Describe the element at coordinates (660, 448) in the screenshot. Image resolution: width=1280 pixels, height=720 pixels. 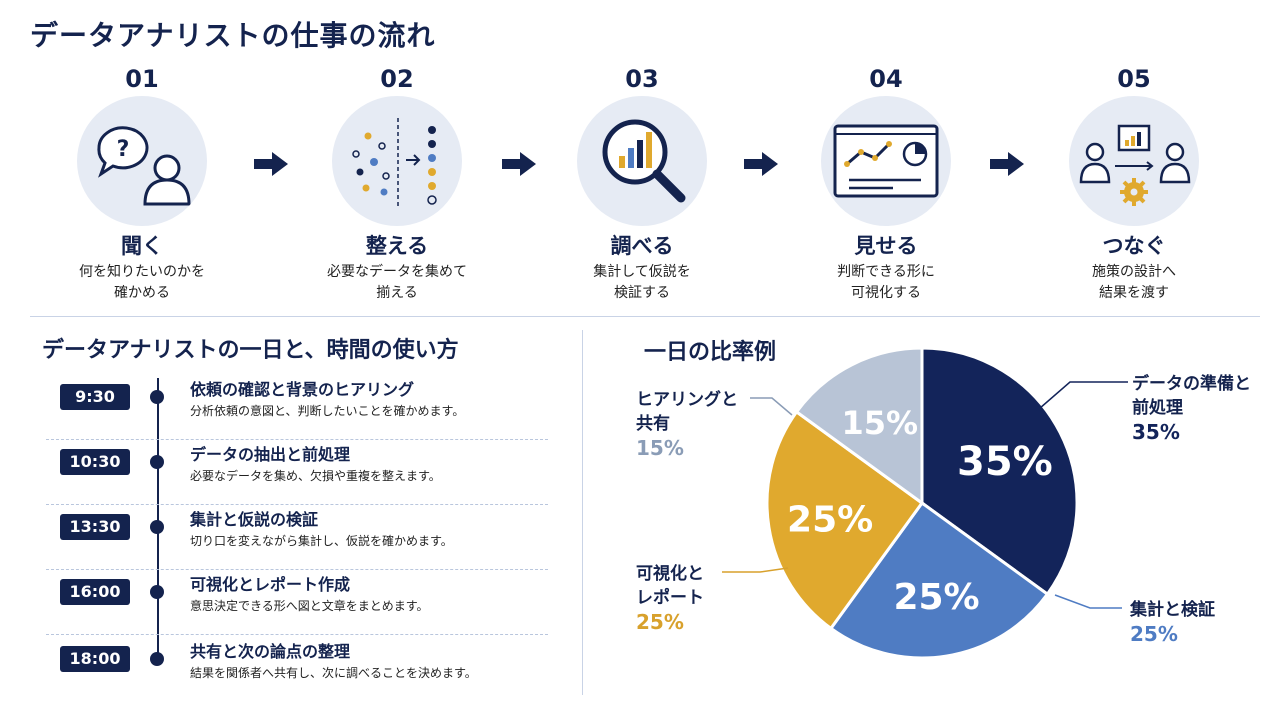
I see `pie-label-percent: 15%` at that location.